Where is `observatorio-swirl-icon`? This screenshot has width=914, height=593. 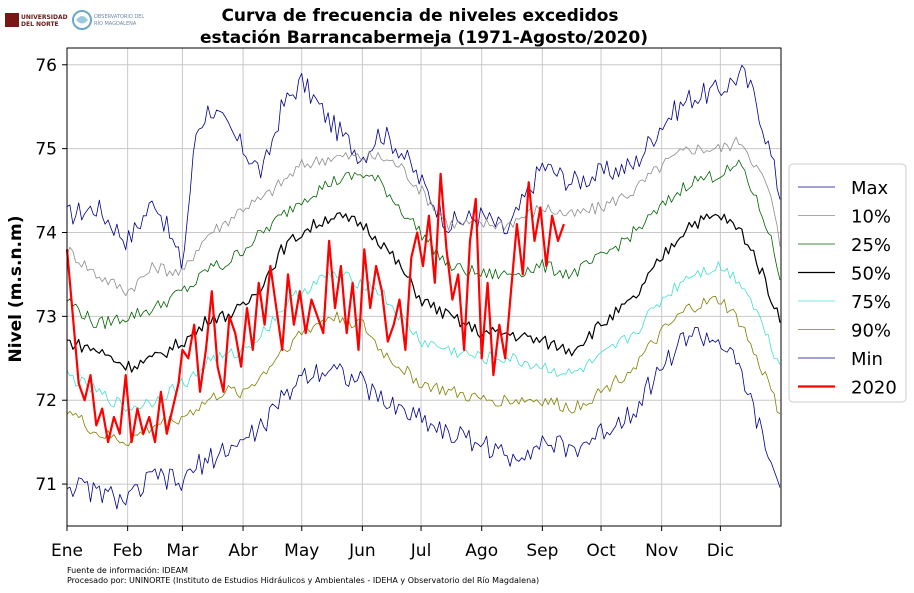
observatorio-swirl-icon is located at coordinates (82, 20).